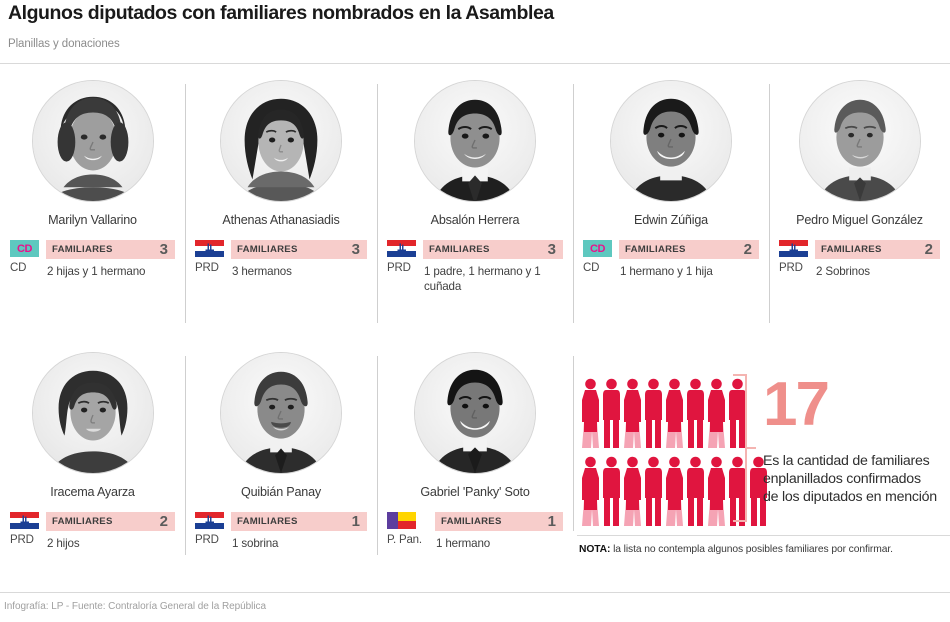 This screenshot has height=622, width=950. I want to click on party-familiares-strip: PRD FAMILIARES 2 2 hijos, so click(92, 532).